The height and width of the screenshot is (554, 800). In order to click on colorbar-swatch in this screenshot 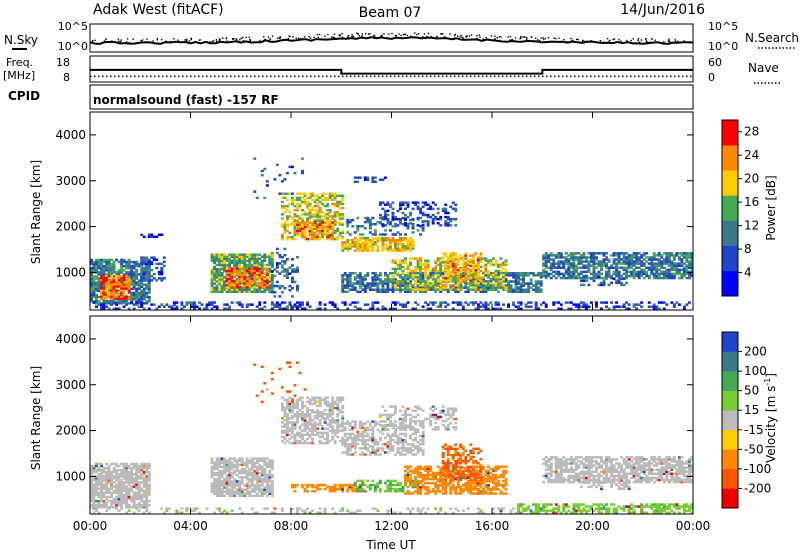, I will do `click(730, 208)`.